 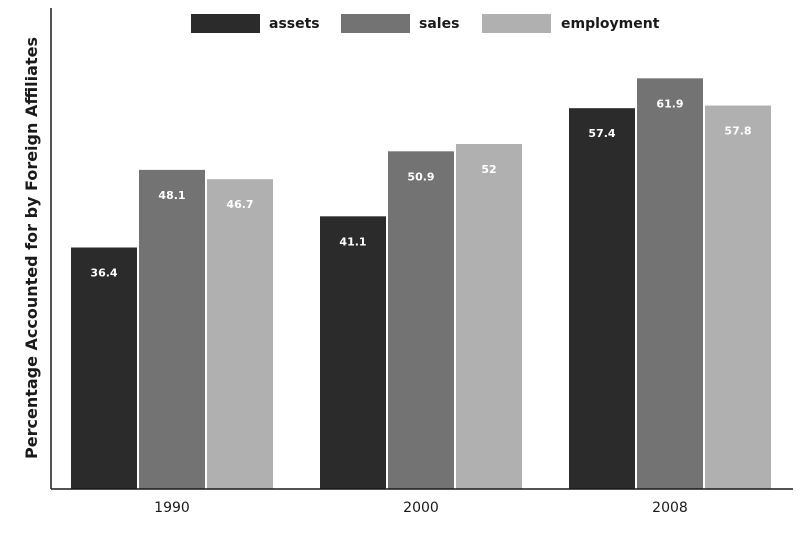 What do you see at coordinates (602, 298) in the screenshot?
I see `bar-assets-2008` at bounding box center [602, 298].